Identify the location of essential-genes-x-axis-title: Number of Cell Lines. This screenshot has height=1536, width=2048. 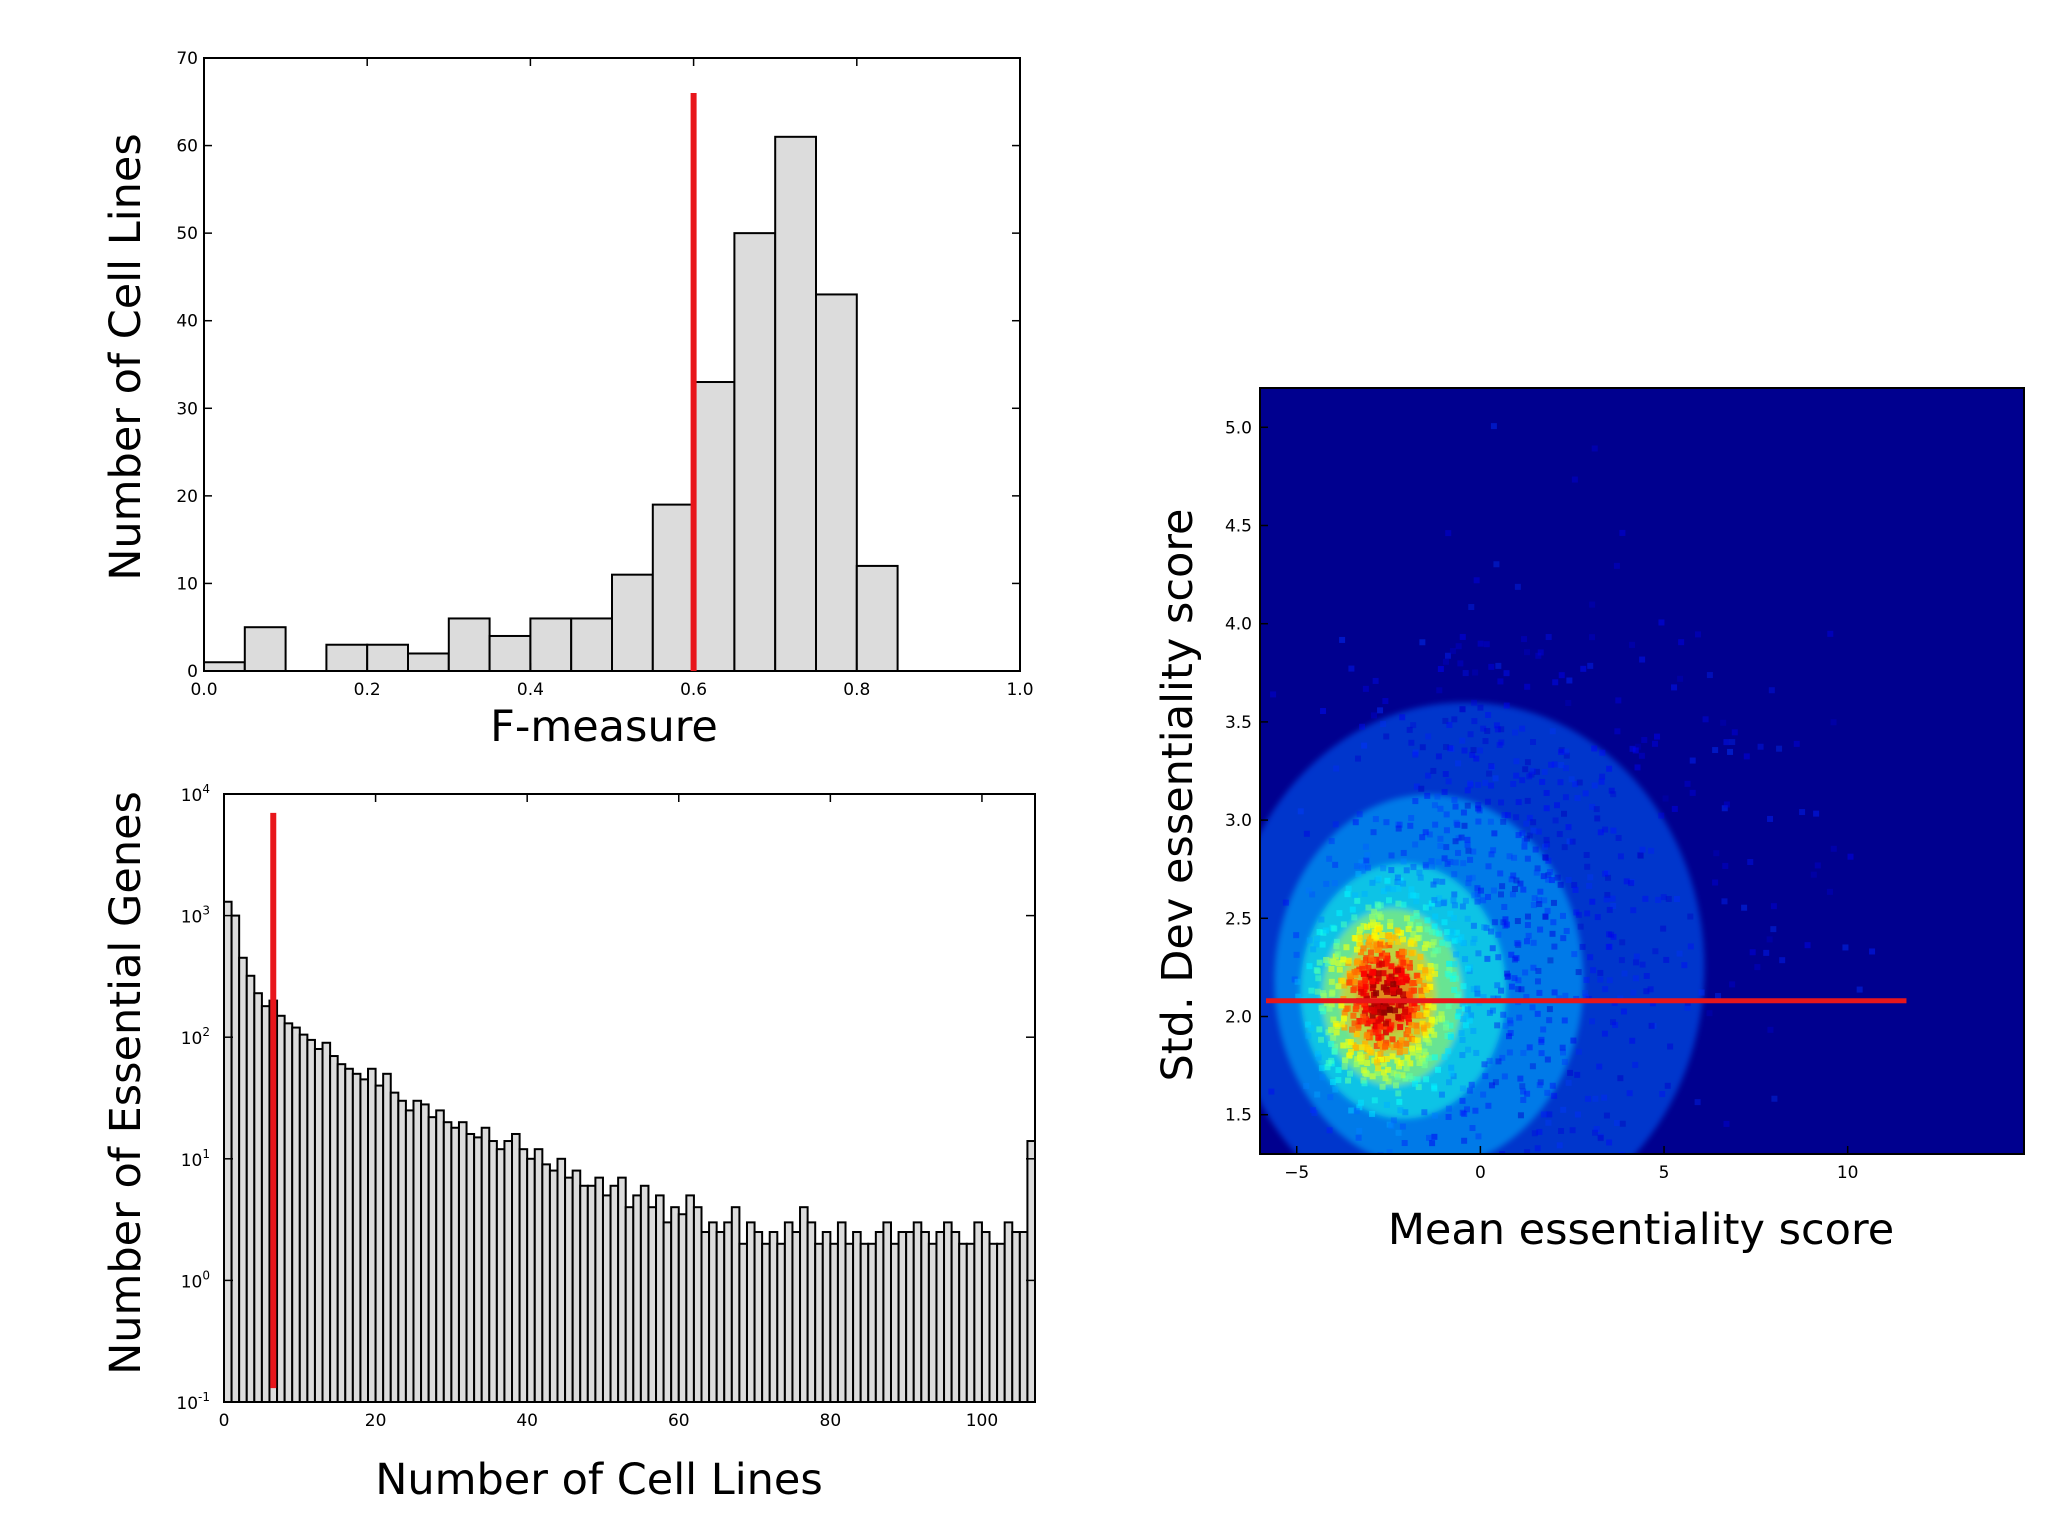
(599, 1480).